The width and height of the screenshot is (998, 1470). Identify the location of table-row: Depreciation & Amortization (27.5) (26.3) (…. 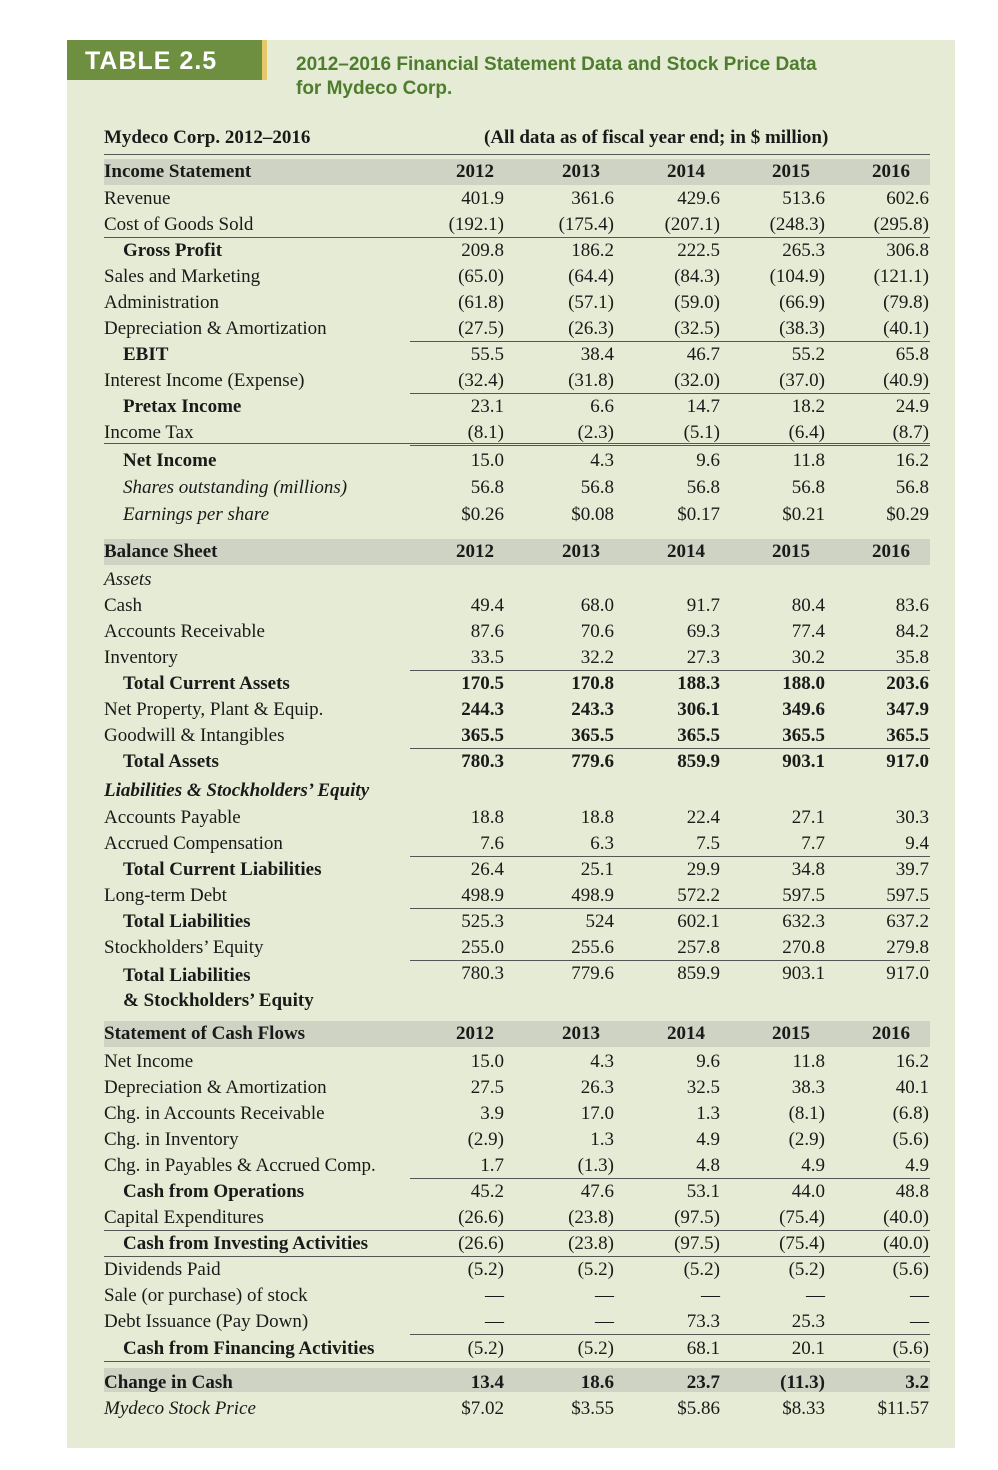
(517, 329).